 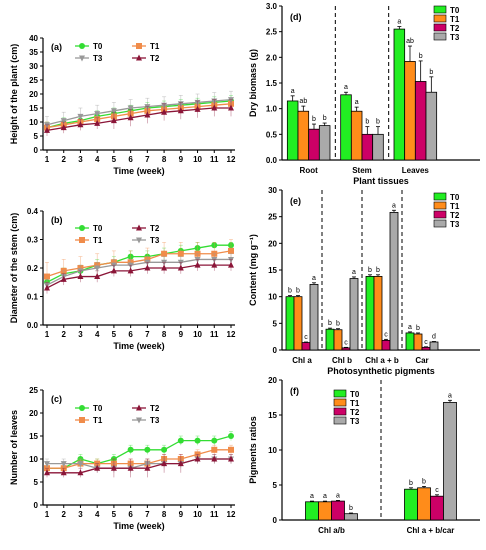 I want to click on x-category-label: Chl b, so click(x=342, y=360).